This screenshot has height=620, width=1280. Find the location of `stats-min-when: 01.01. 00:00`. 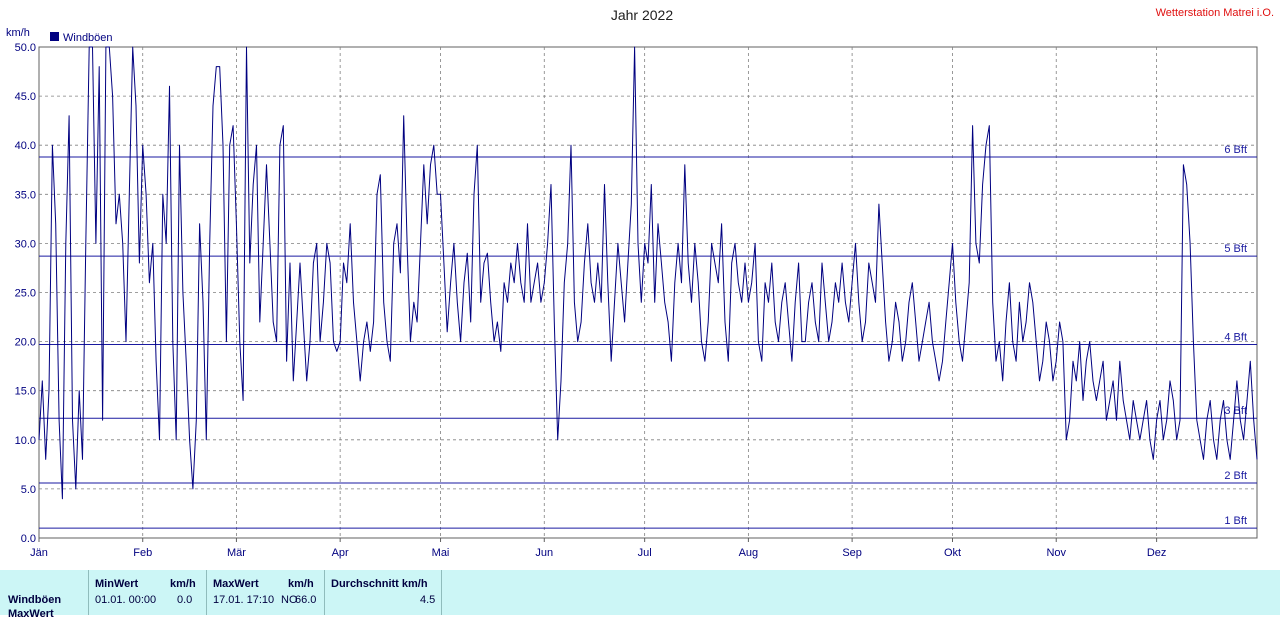

stats-min-when: 01.01. 00:00 is located at coordinates (126, 600).